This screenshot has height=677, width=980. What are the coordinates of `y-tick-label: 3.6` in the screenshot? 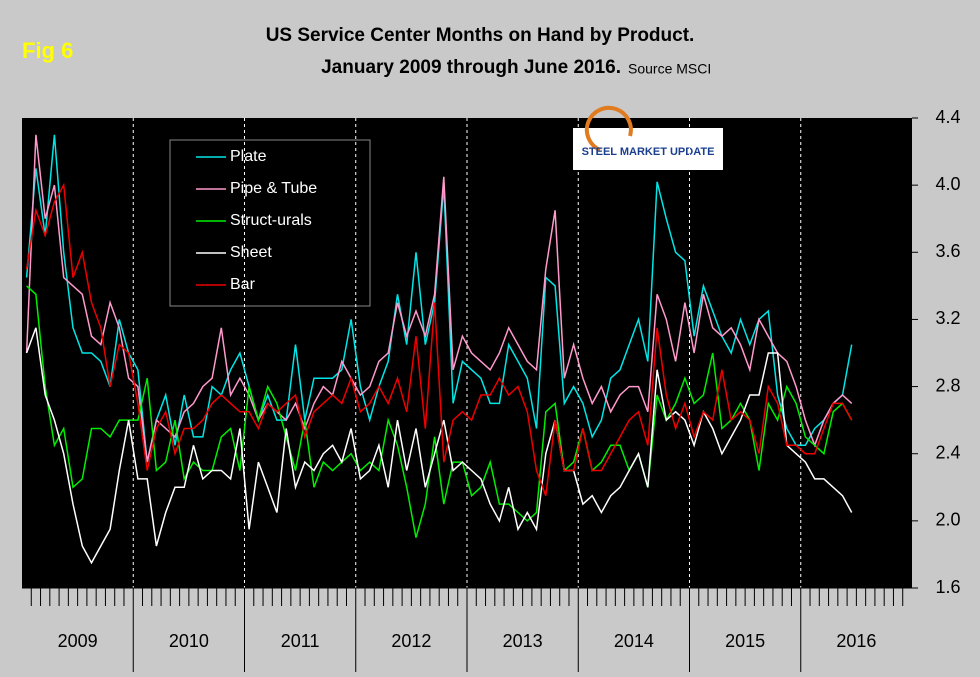 It's located at (947, 251).